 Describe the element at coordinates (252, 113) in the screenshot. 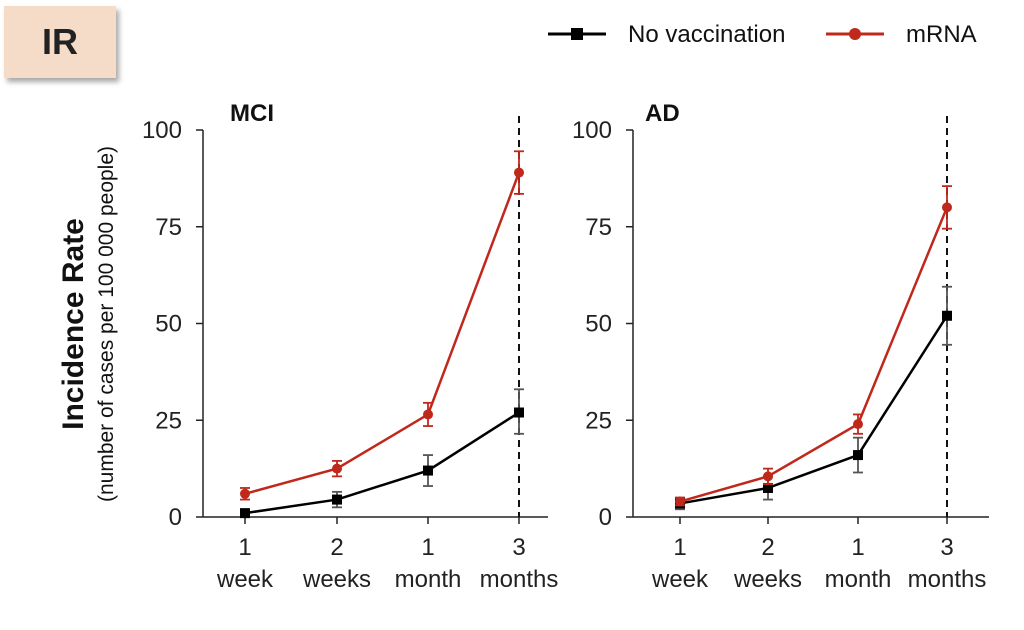

I see `panel-title: MCI` at that location.